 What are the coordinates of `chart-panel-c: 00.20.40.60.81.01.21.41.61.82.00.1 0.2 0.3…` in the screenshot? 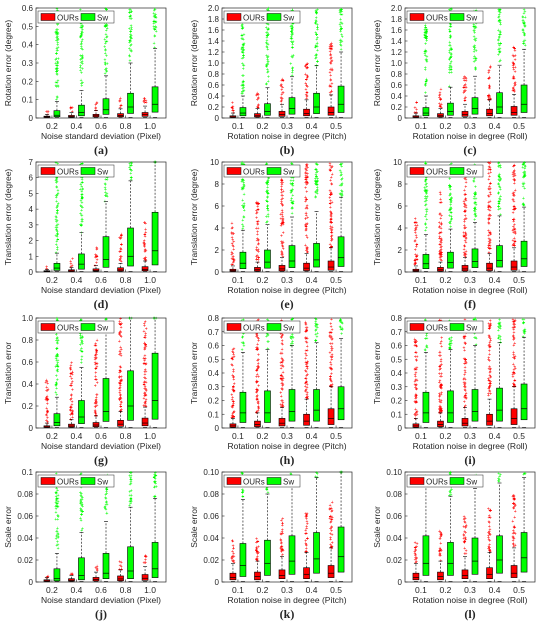 It's located at (454, 80).